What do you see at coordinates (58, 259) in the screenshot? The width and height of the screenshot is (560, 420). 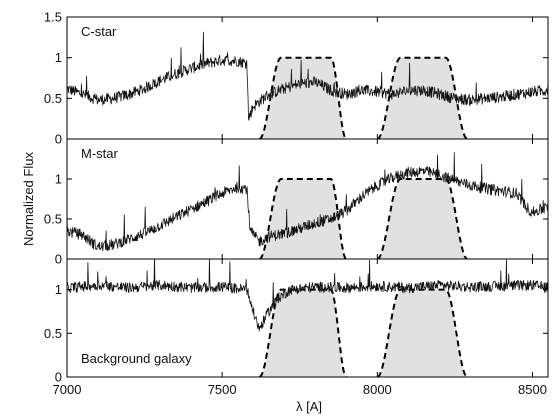 I see `panel-2-y-tick-label: 0` at bounding box center [58, 259].